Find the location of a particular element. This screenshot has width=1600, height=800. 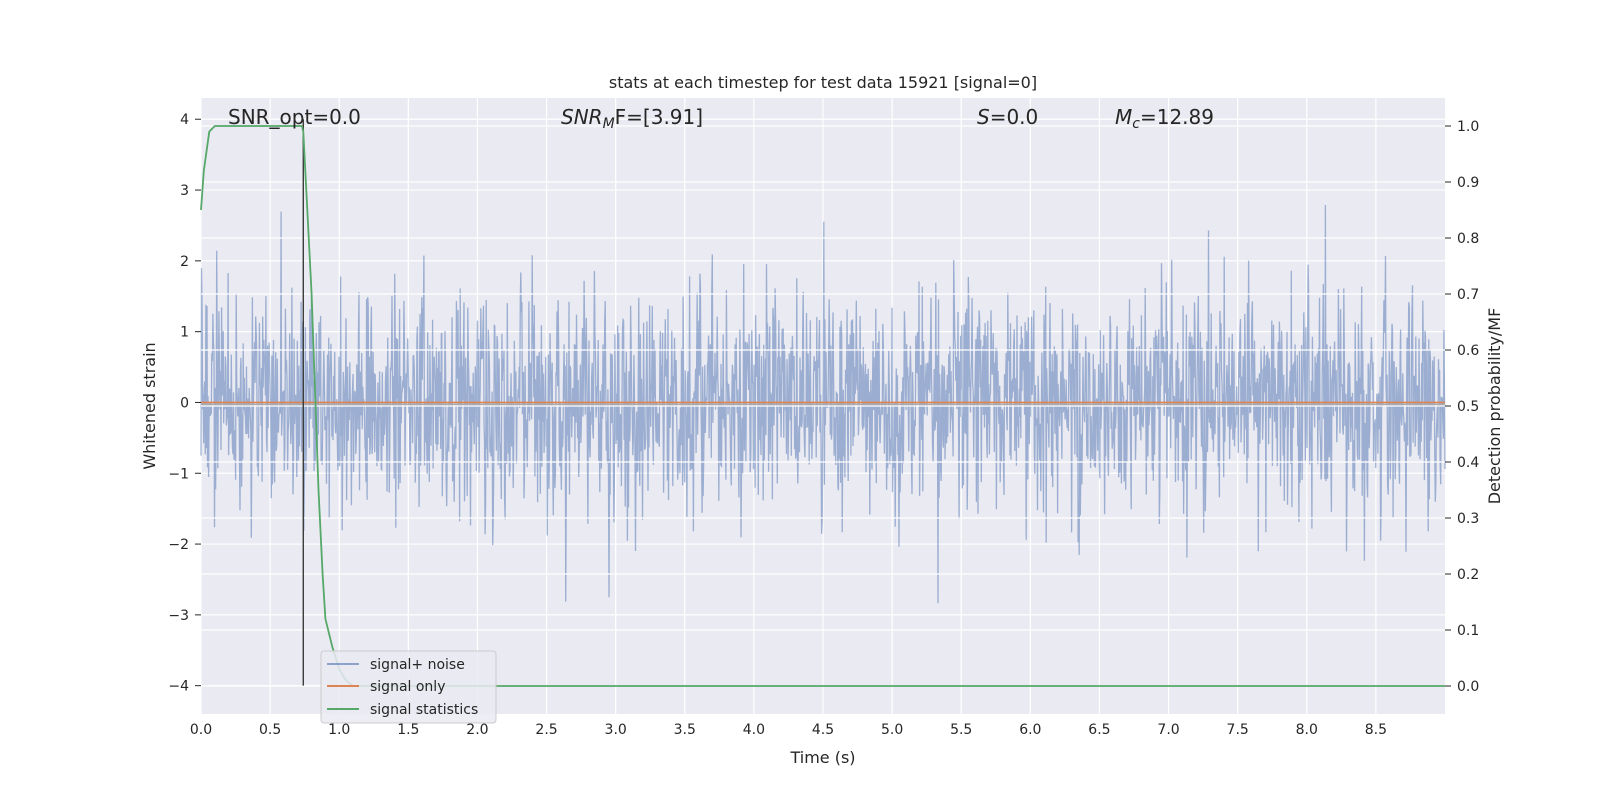

y-tick-label: 4 is located at coordinates (184, 120).